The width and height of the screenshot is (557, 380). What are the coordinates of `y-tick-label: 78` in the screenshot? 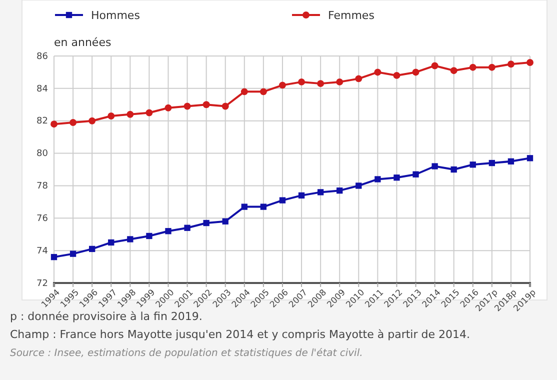 It's located at (42, 187).